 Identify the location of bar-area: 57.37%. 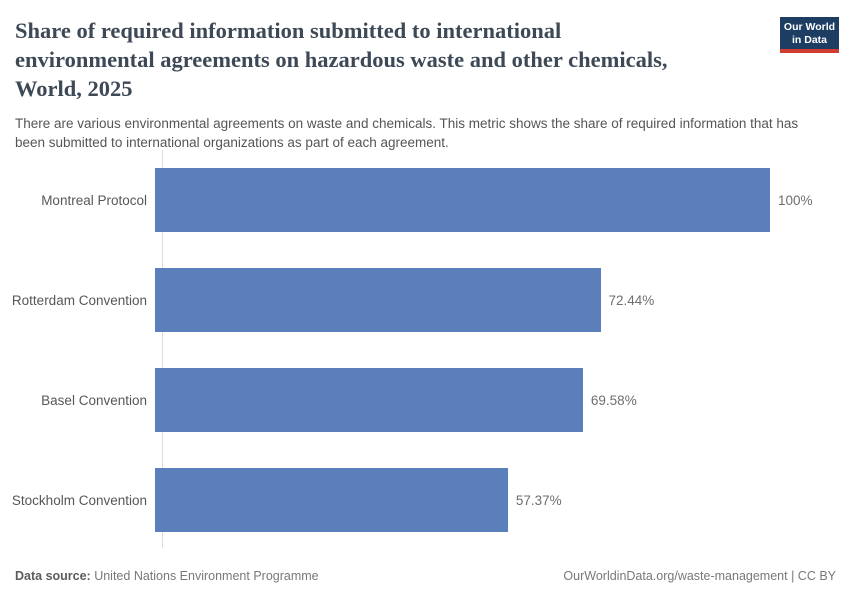
(502, 500).